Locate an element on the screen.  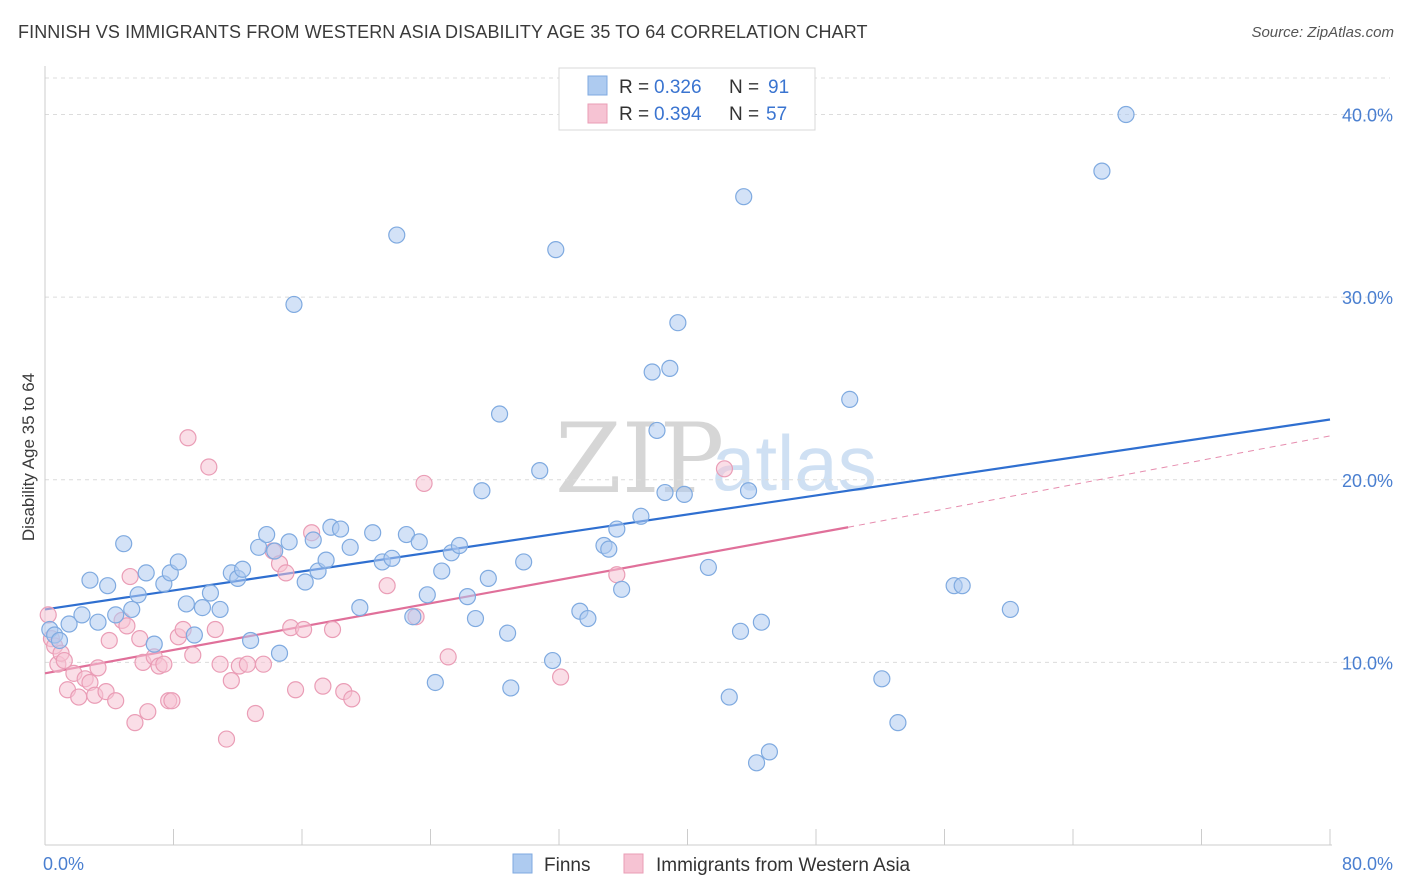
imm-legend-label: Immigrants from Western Asia is located at coordinates (783, 865).